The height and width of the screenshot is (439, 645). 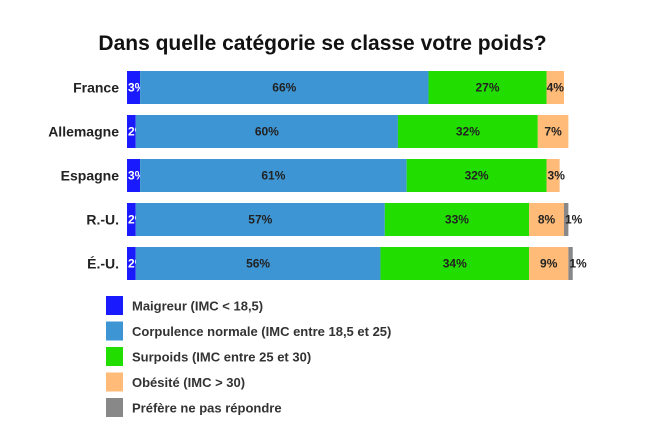 What do you see at coordinates (90, 176) in the screenshot?
I see `category-label: Espagne` at bounding box center [90, 176].